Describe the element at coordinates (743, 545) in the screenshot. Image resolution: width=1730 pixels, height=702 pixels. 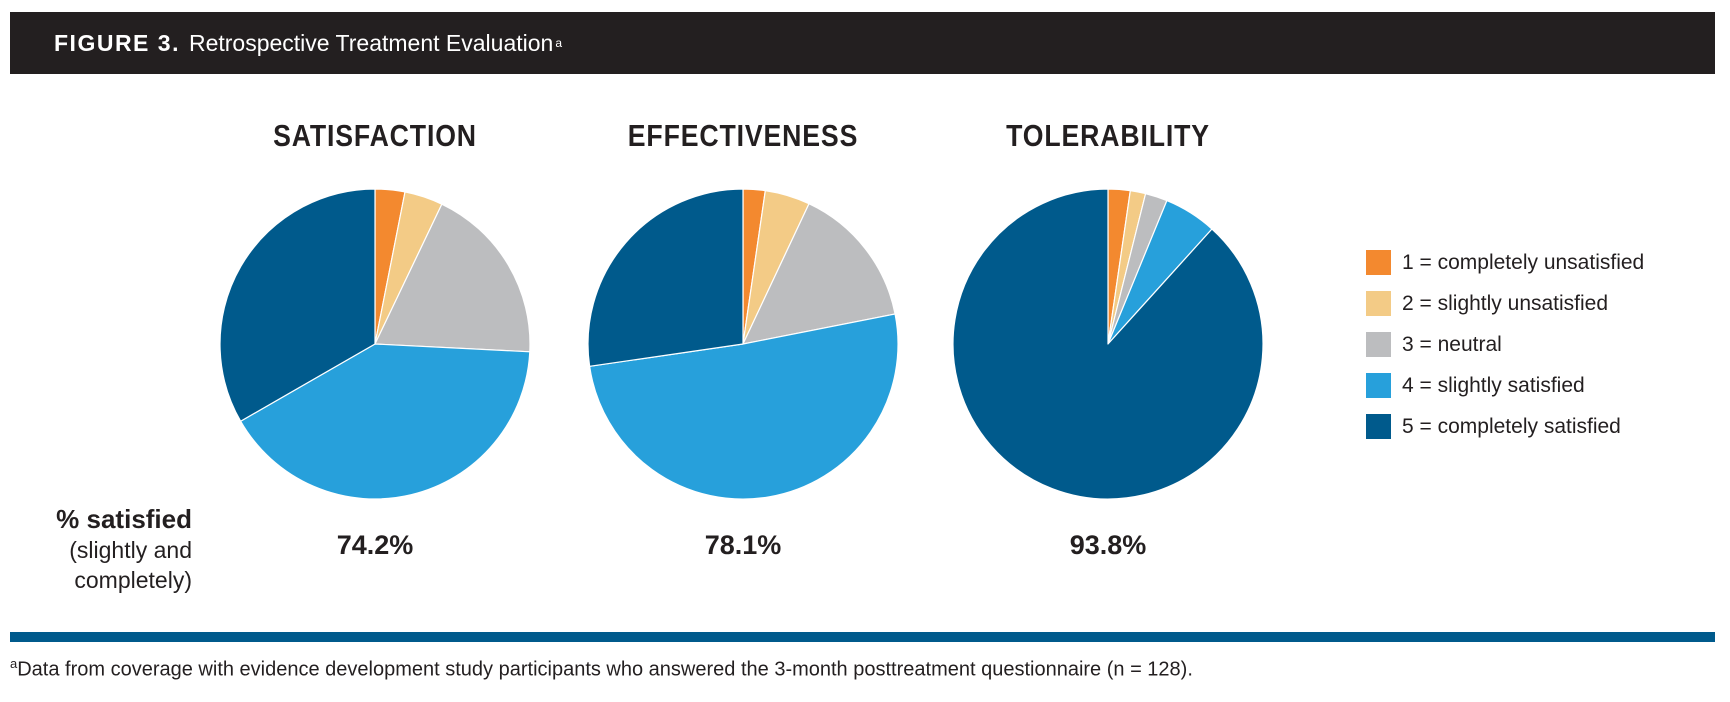
I see `percent-satisfied-effectiveness: 78.1%` at that location.